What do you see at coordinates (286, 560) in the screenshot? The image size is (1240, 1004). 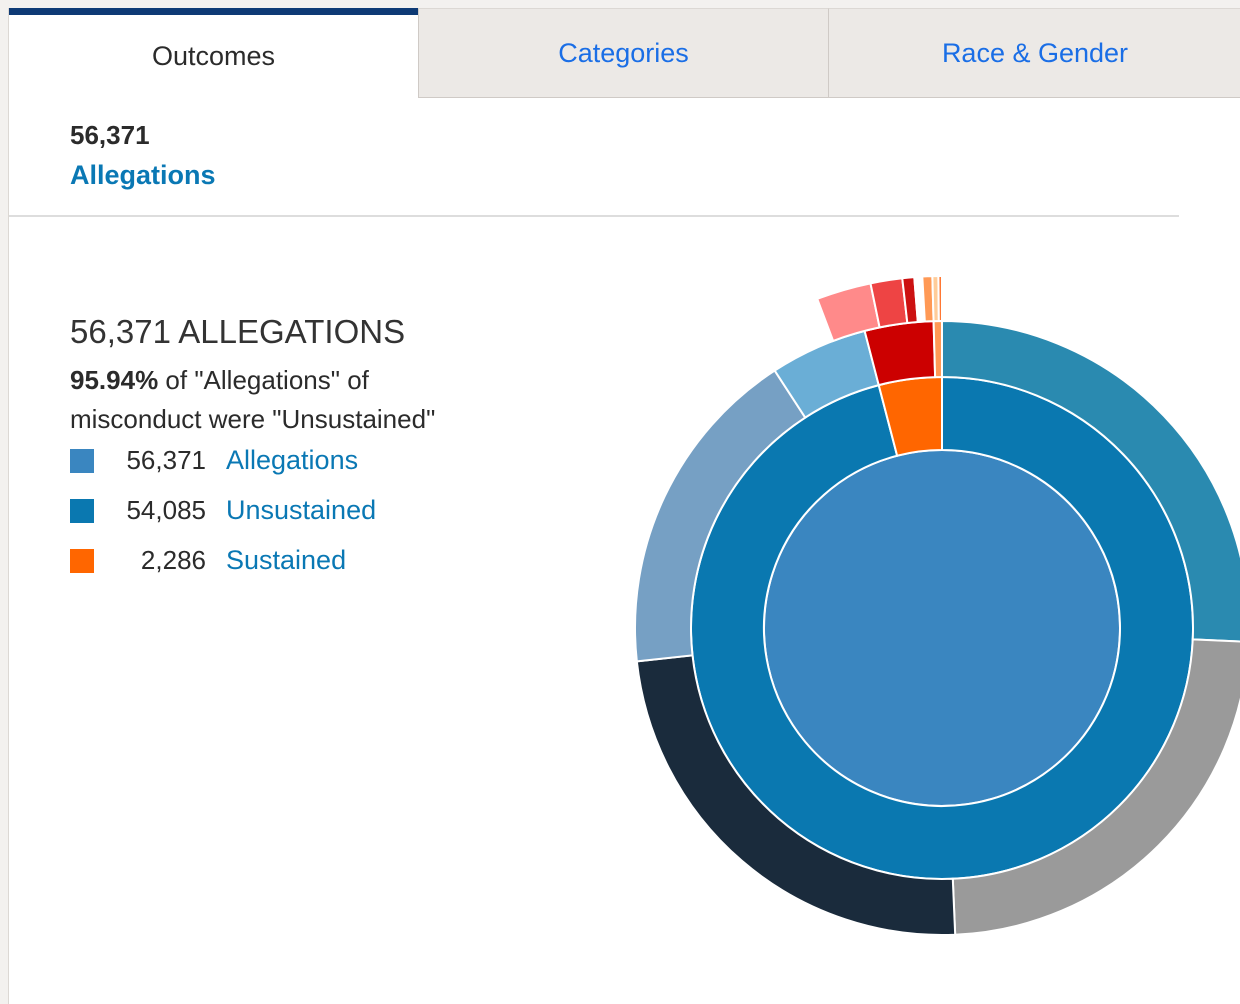 I see `legend-label: Sustained` at bounding box center [286, 560].